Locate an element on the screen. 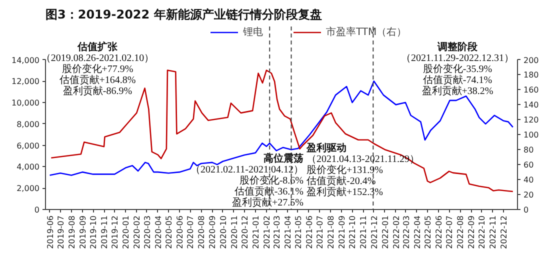 The height and width of the screenshot is (264, 553). chart-title: 图3：2019-2022 年新能源产业链行情分阶段复盘 is located at coordinates (184, 15).